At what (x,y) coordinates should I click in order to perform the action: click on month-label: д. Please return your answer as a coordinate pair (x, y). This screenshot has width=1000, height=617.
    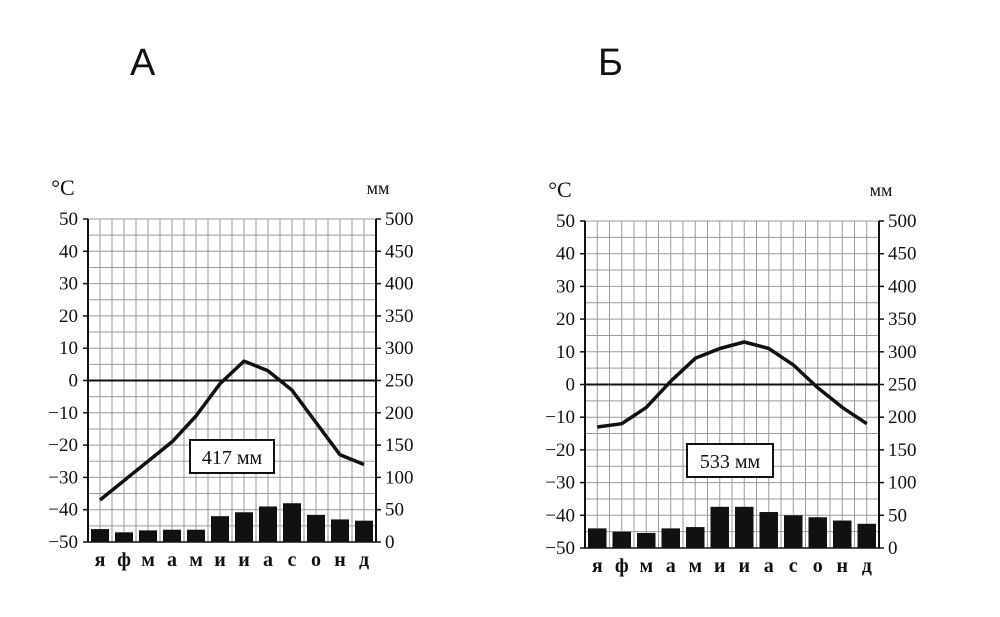
    Looking at the image, I should click on (867, 566).